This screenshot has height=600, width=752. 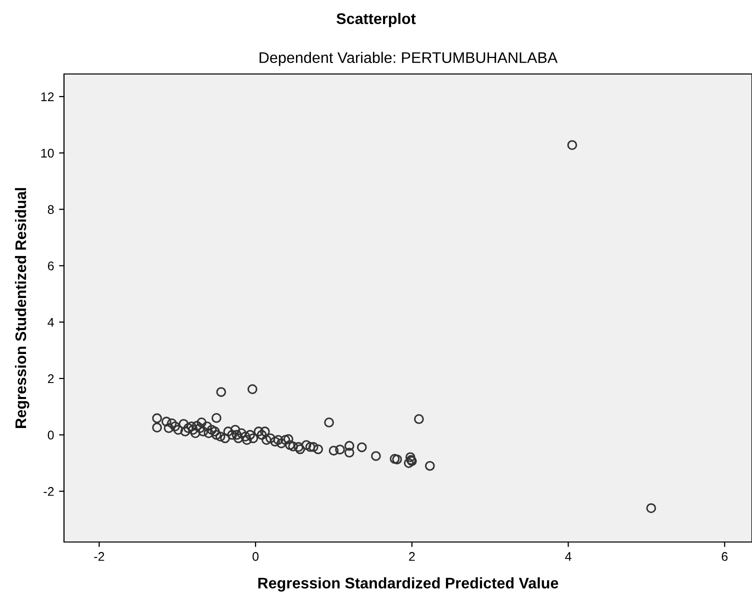 I want to click on x-axis-title: Regression Standardized Predicted Value, so click(x=408, y=584).